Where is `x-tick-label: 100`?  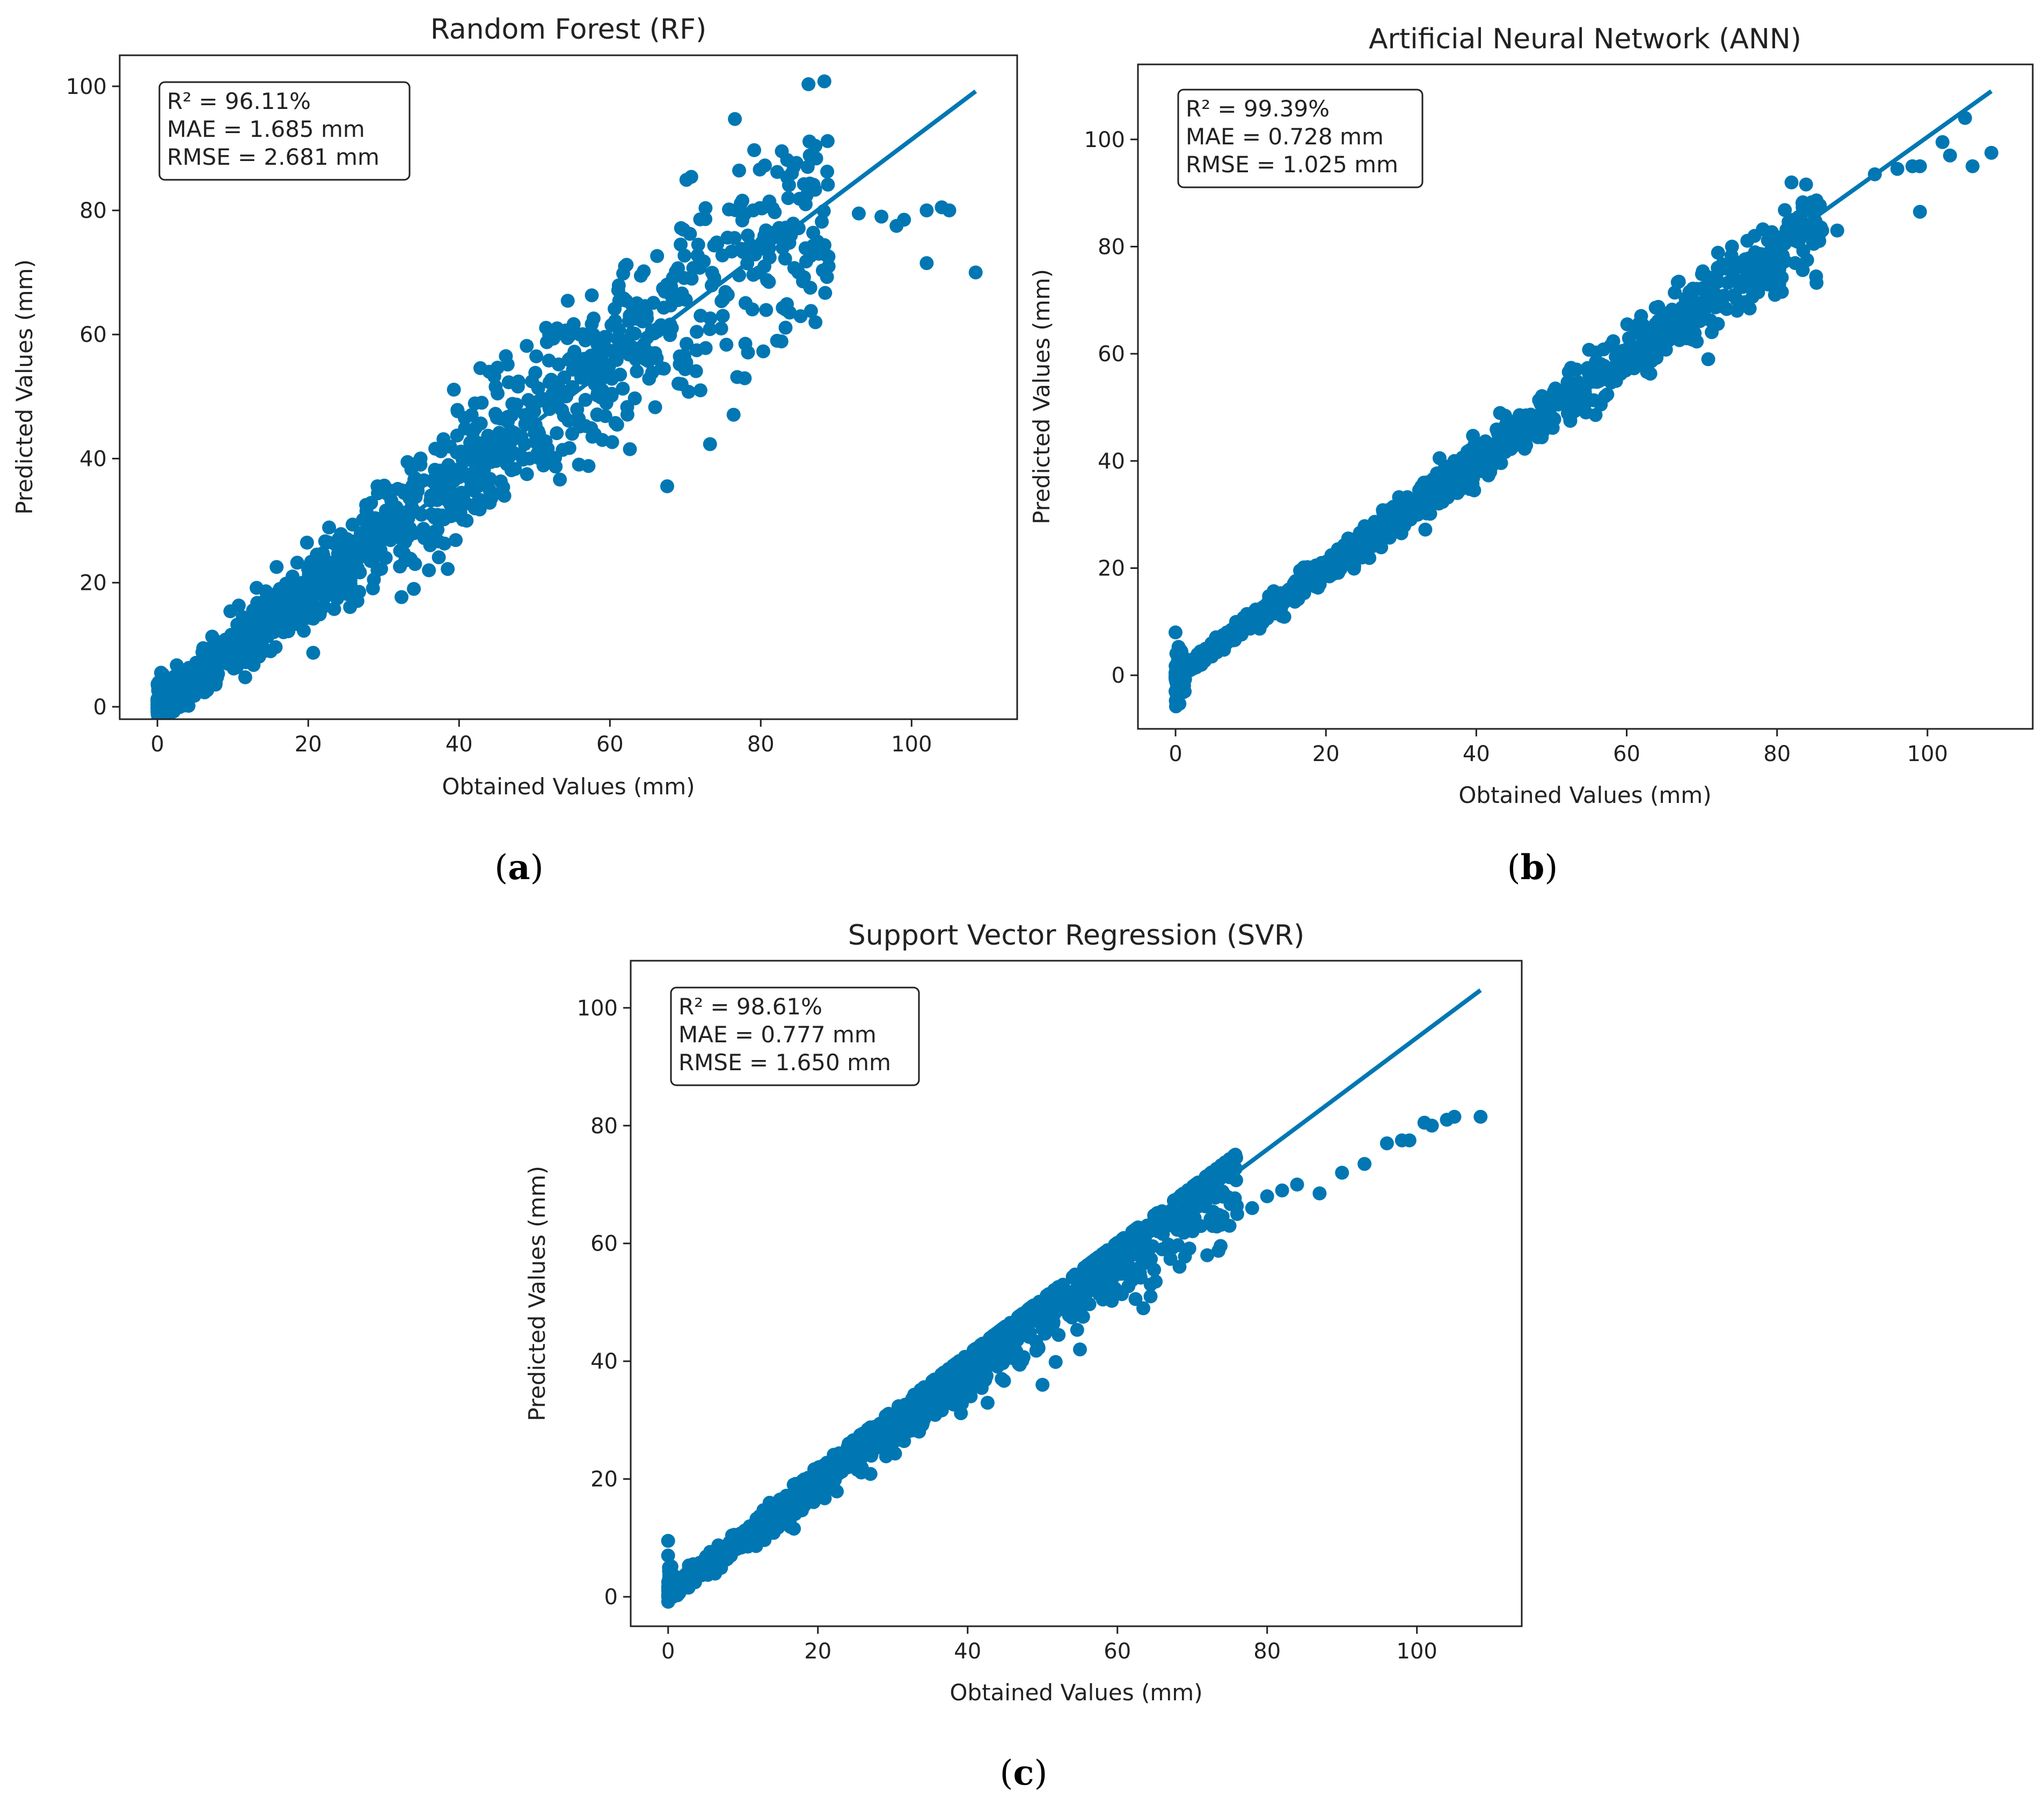 x-tick-label: 100 is located at coordinates (1927, 754).